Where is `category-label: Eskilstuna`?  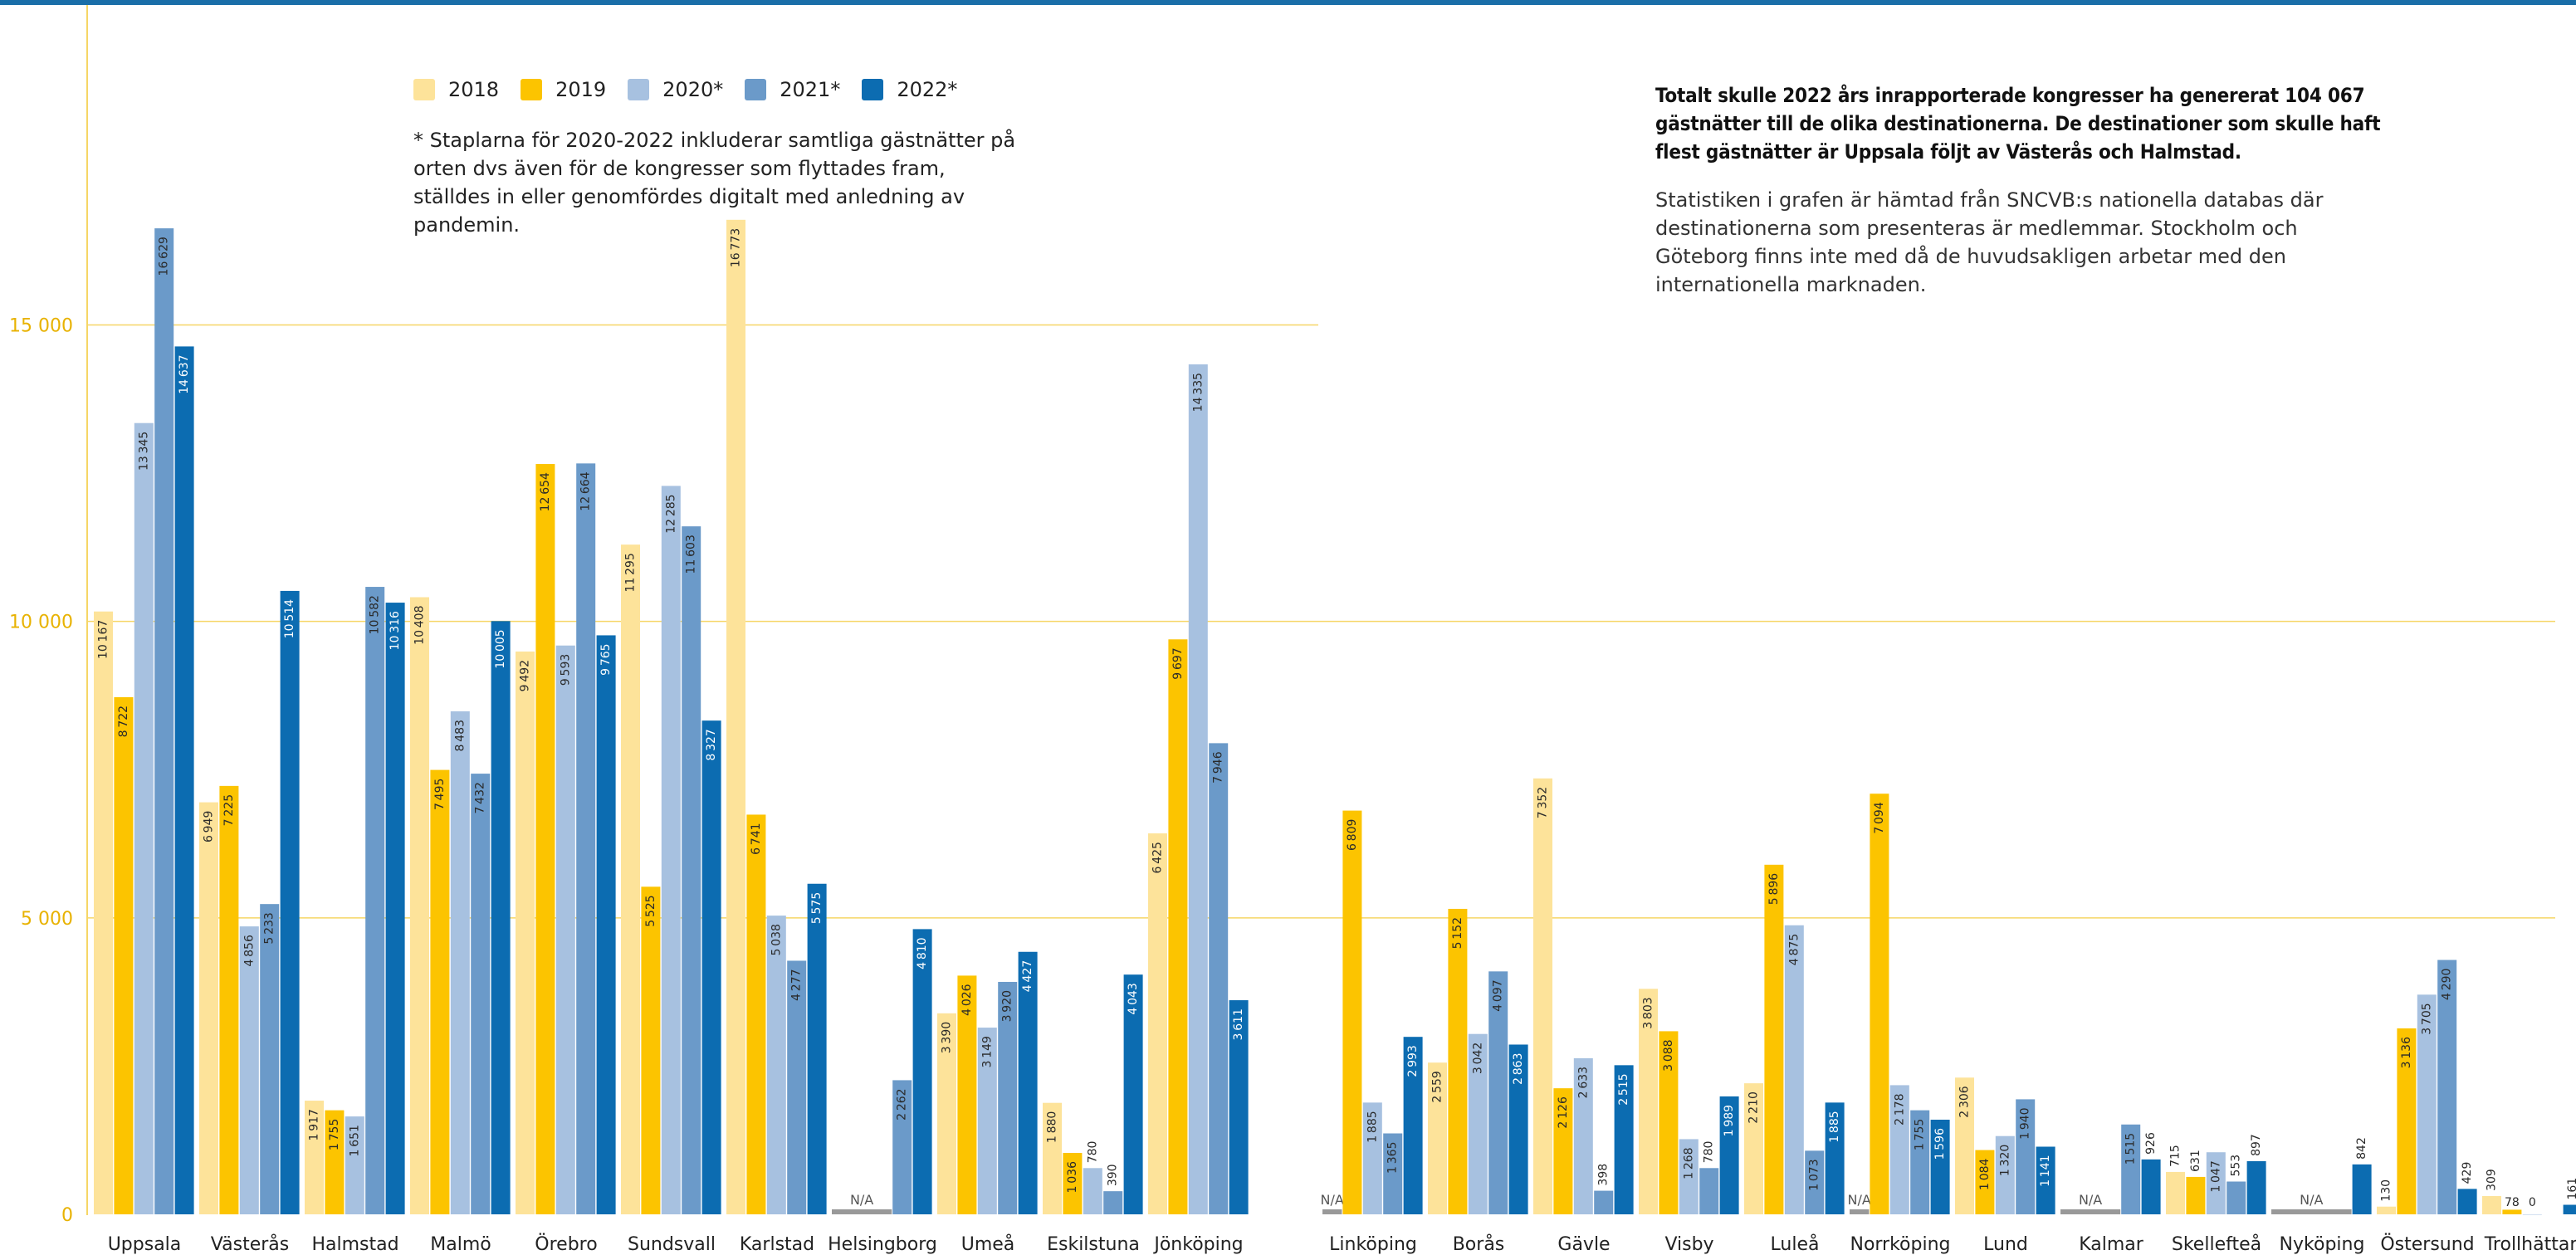 category-label: Eskilstuna is located at coordinates (1093, 1244).